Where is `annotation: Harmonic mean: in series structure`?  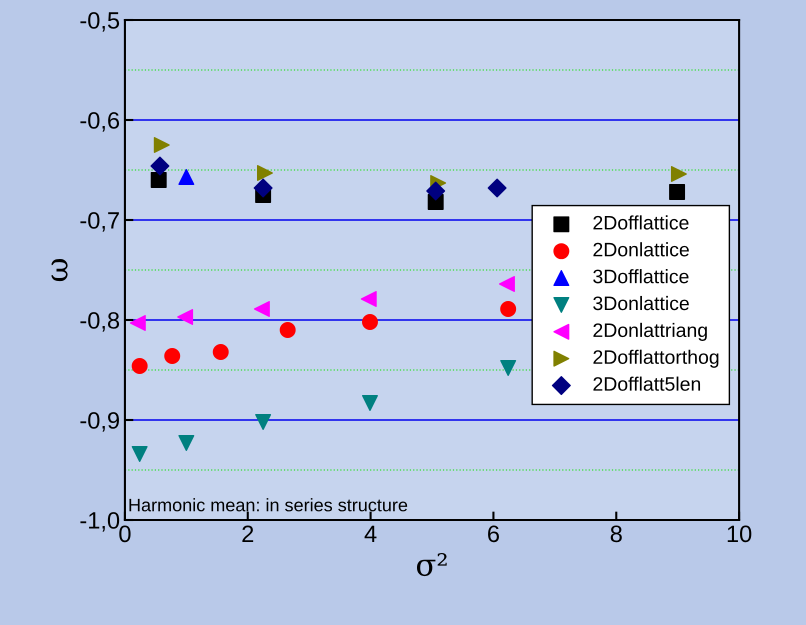
annotation: Harmonic mean: in series structure is located at coordinates (268, 505).